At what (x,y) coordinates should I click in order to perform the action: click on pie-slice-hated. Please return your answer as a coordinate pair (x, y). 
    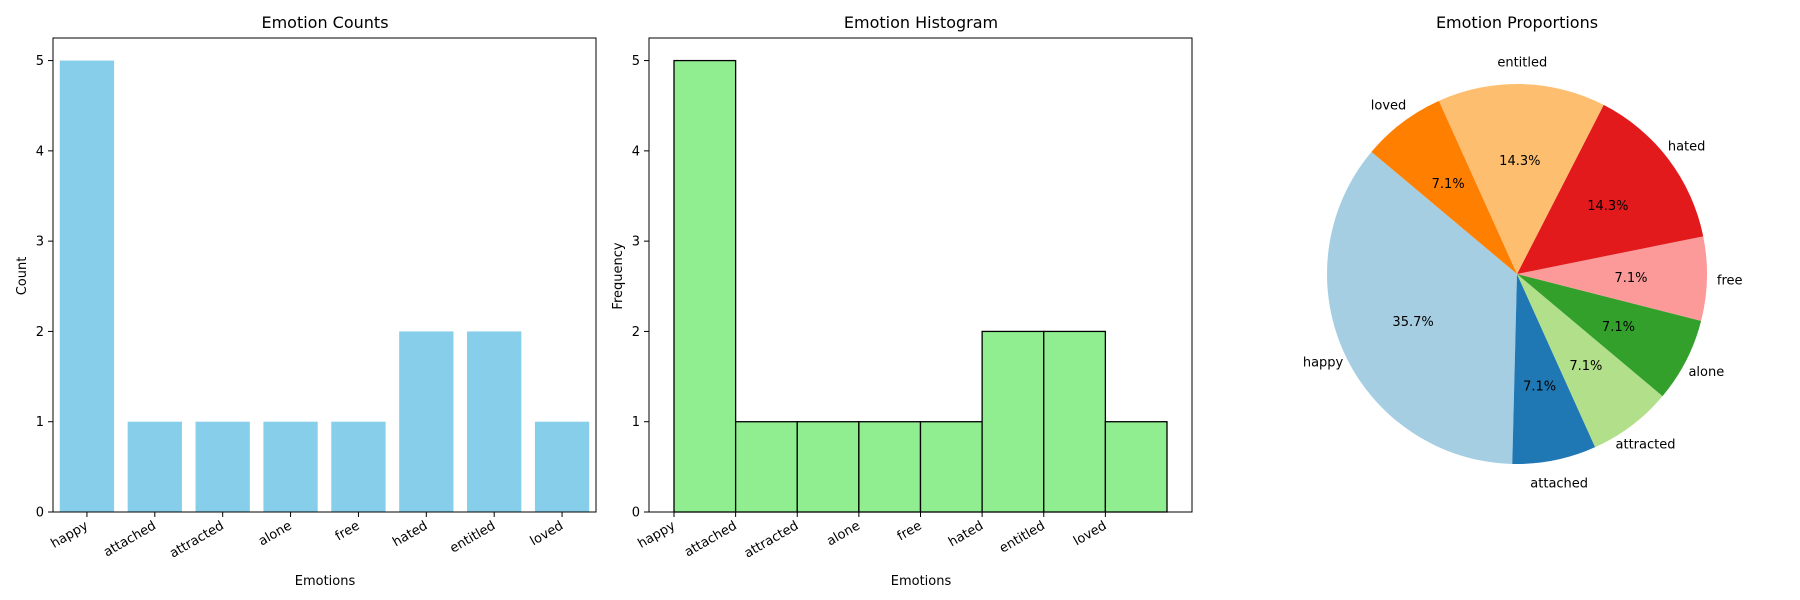
    Looking at the image, I should click on (1610, 189).